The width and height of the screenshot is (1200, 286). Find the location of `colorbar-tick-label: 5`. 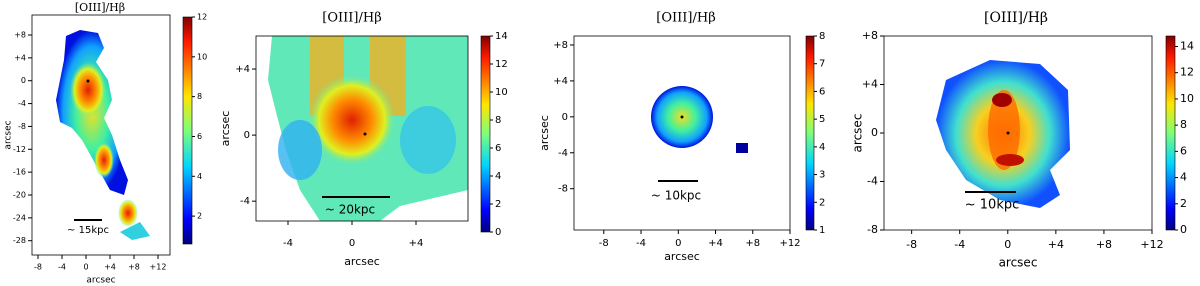

colorbar-tick-label: 5 is located at coordinates (822, 119).